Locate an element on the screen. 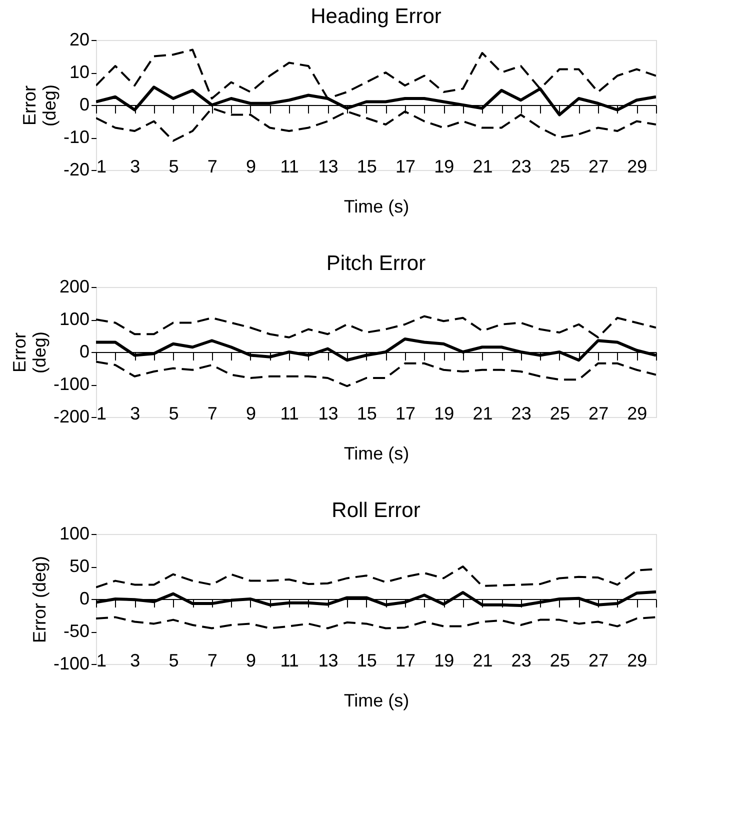 The image size is (744, 828). chart-title: Roll Error is located at coordinates (376, 510).